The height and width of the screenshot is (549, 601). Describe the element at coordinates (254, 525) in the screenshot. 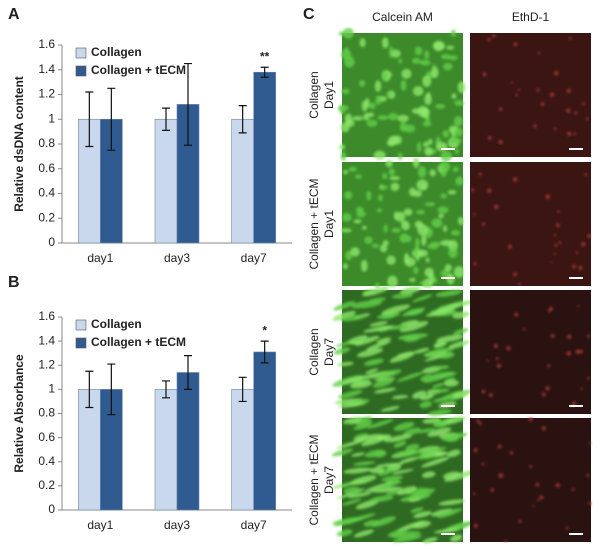

I see `x-tick-label: day7` at that location.